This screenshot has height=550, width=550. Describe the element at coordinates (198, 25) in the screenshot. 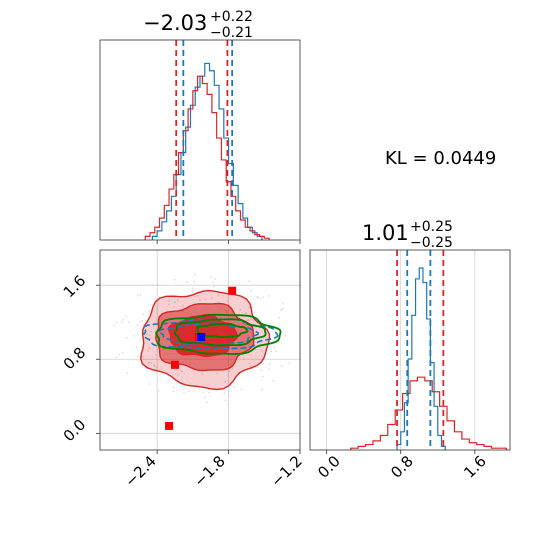

I see `top-left-title: −2.03 +0.22 −0.21` at that location.